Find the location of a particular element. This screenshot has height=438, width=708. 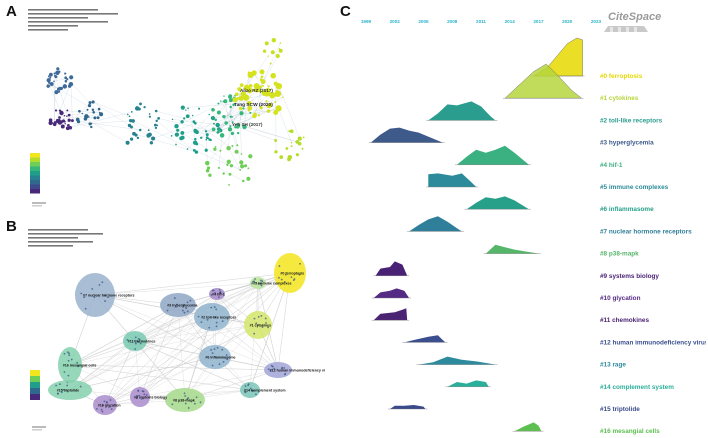

cluster-label: #0 ferroptosis is located at coordinates (292, 274).